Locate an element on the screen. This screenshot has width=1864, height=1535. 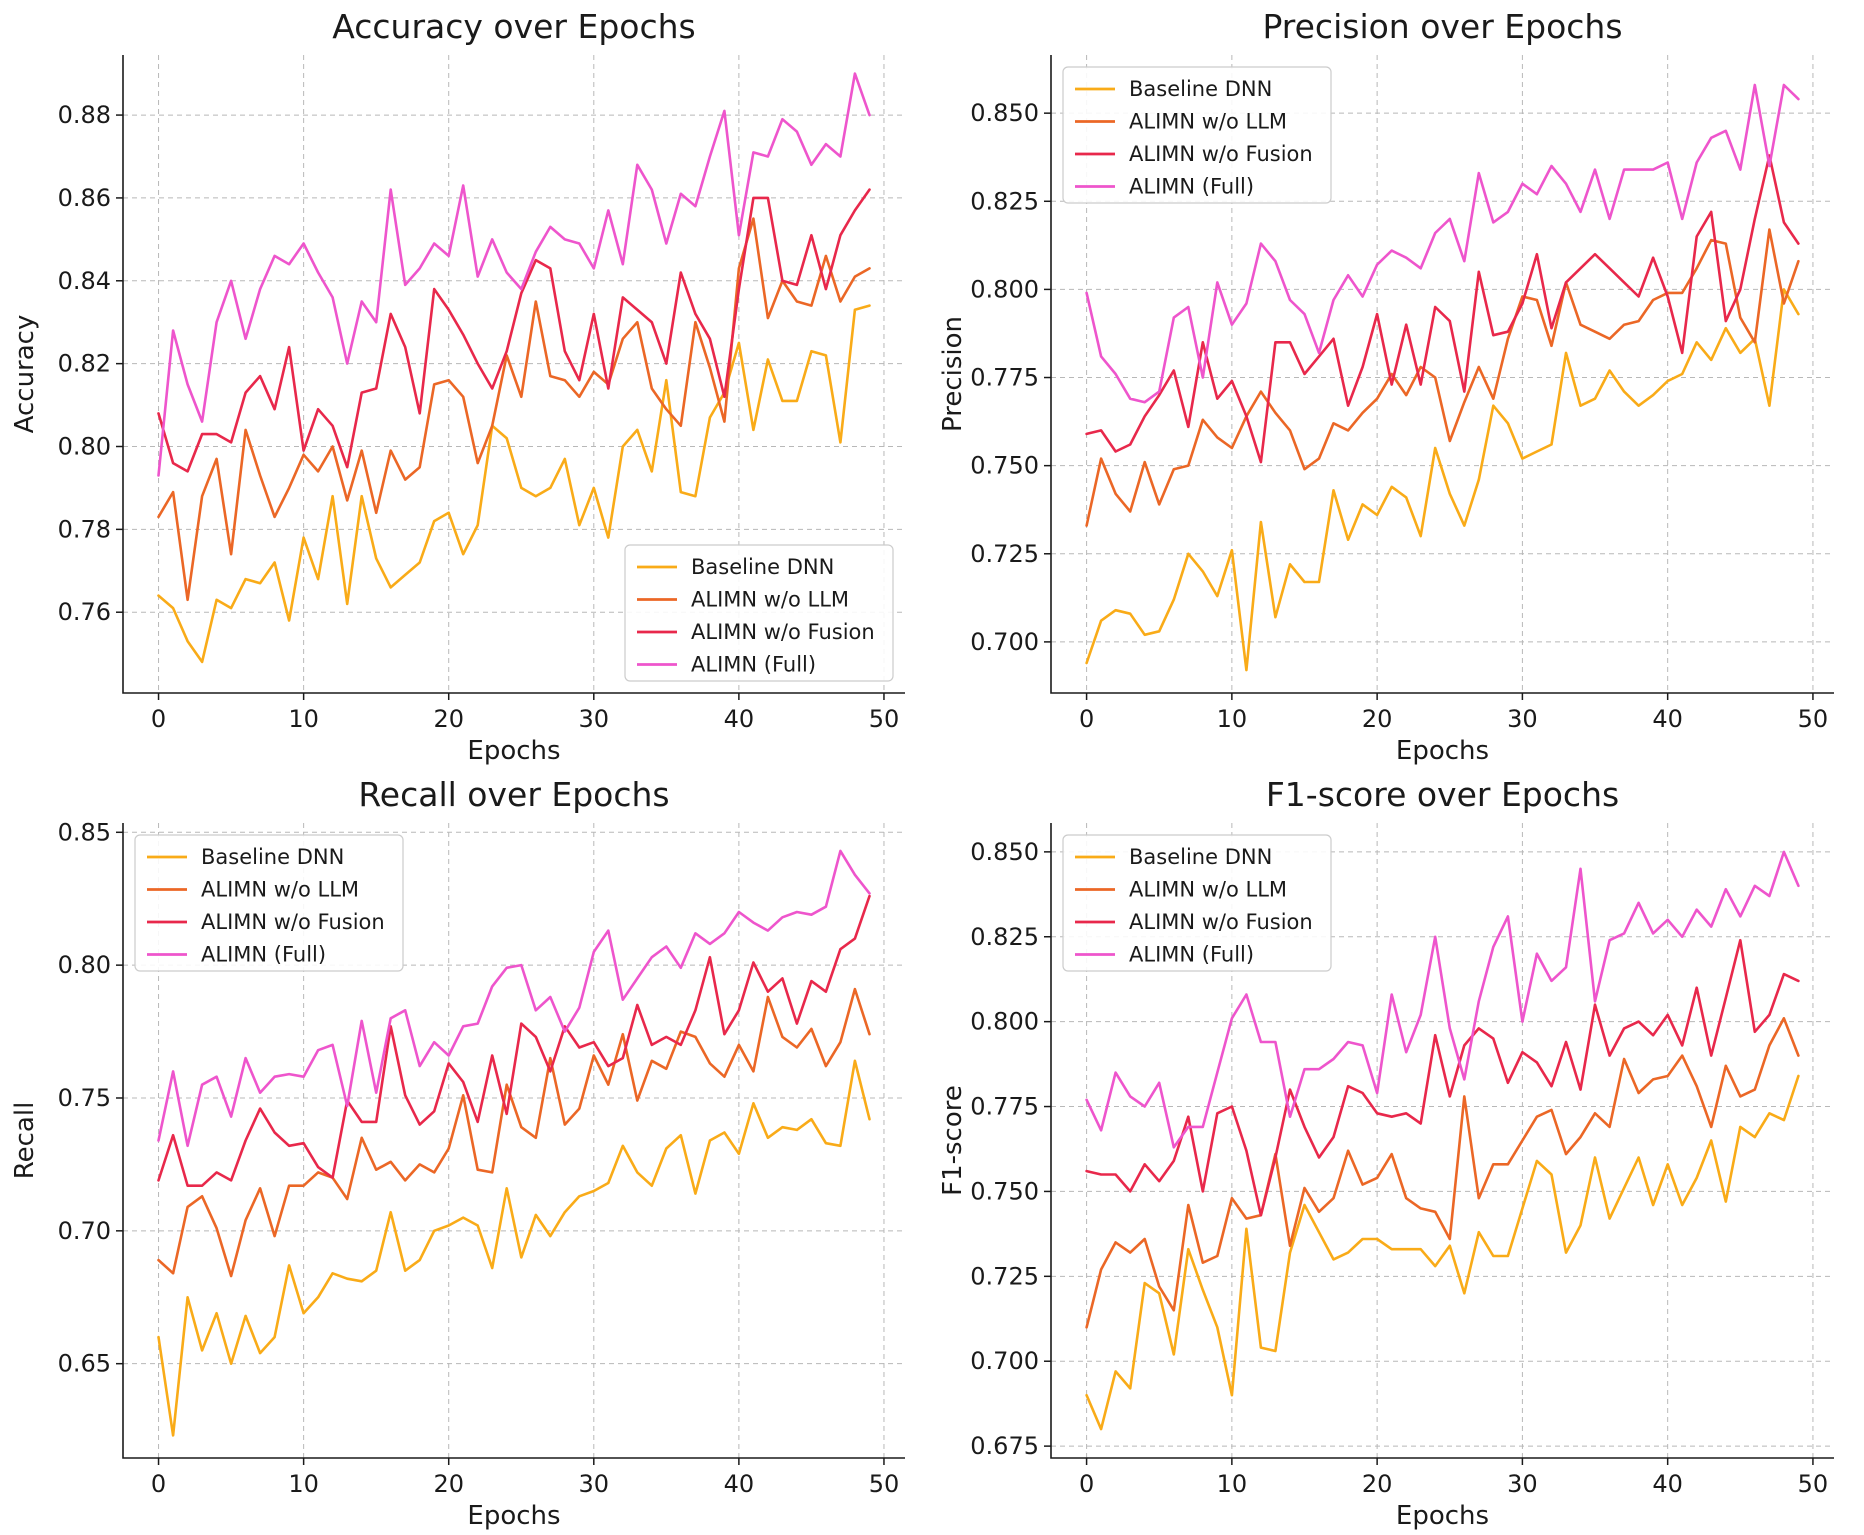
y-tick-label: 0.76 is located at coordinates (84, 612).